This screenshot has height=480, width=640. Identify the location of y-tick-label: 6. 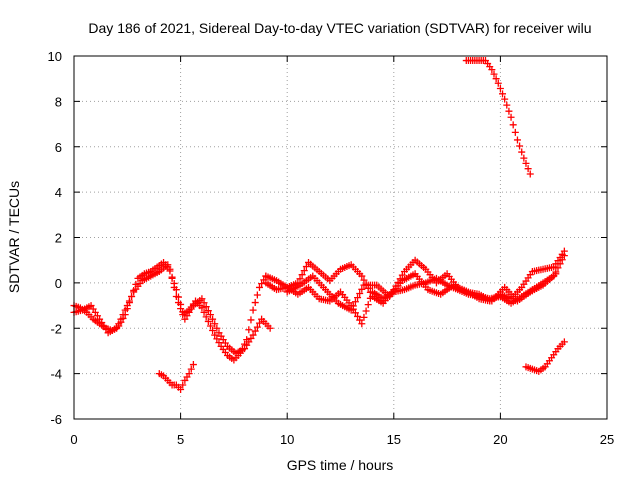
(58, 147).